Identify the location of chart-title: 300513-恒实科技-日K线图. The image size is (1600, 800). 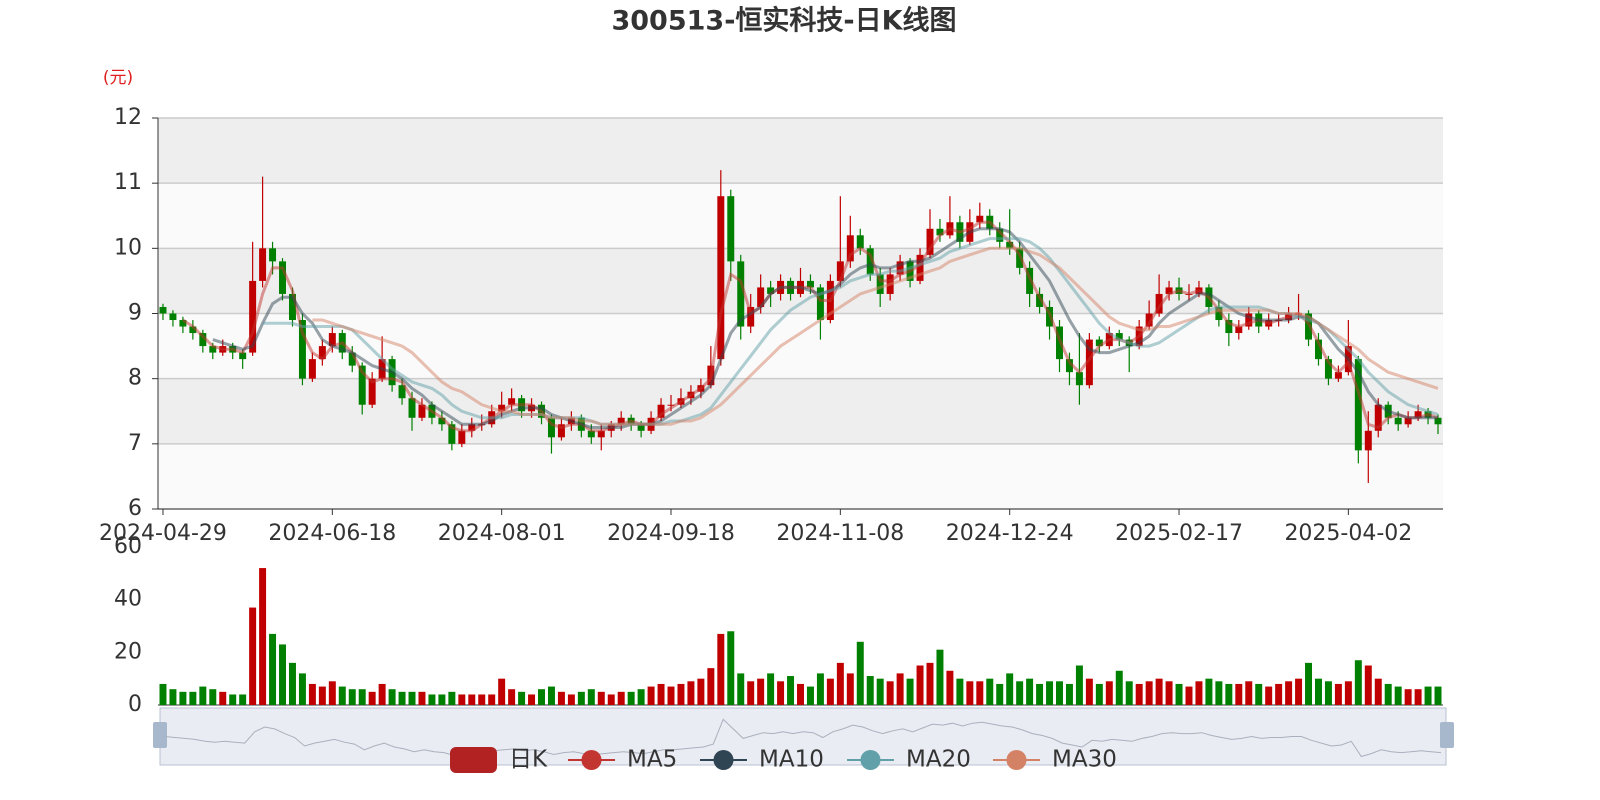
(783, 21).